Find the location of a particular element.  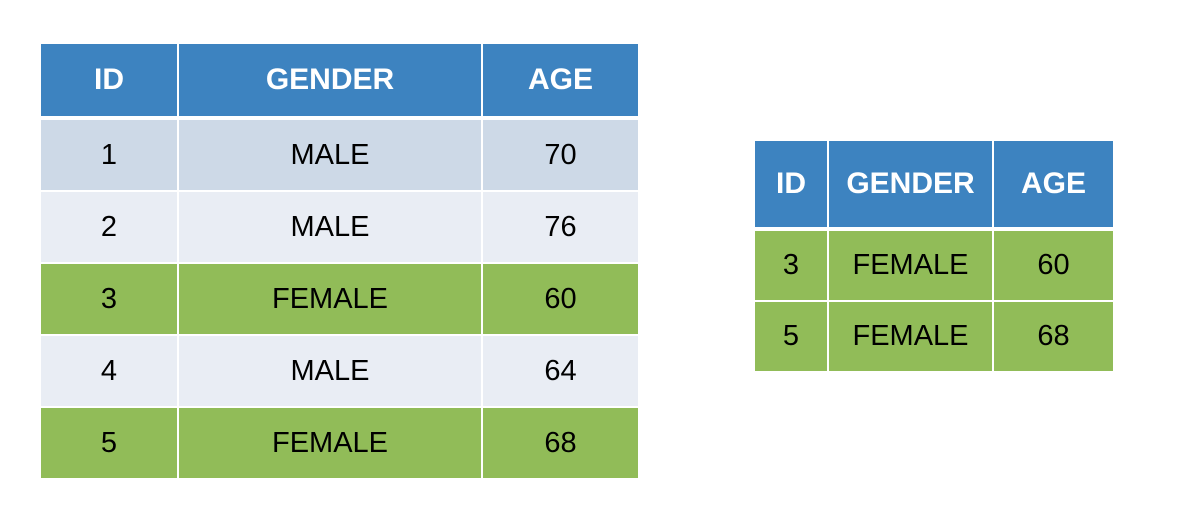

cell-age: 64 is located at coordinates (560, 371).